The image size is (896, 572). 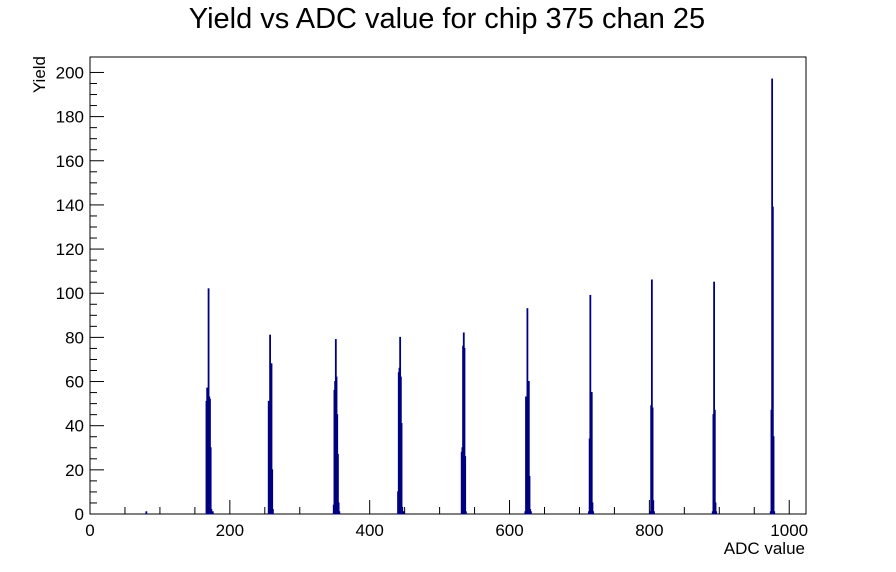 What do you see at coordinates (79, 514) in the screenshot?
I see `y-tick-label: 0` at bounding box center [79, 514].